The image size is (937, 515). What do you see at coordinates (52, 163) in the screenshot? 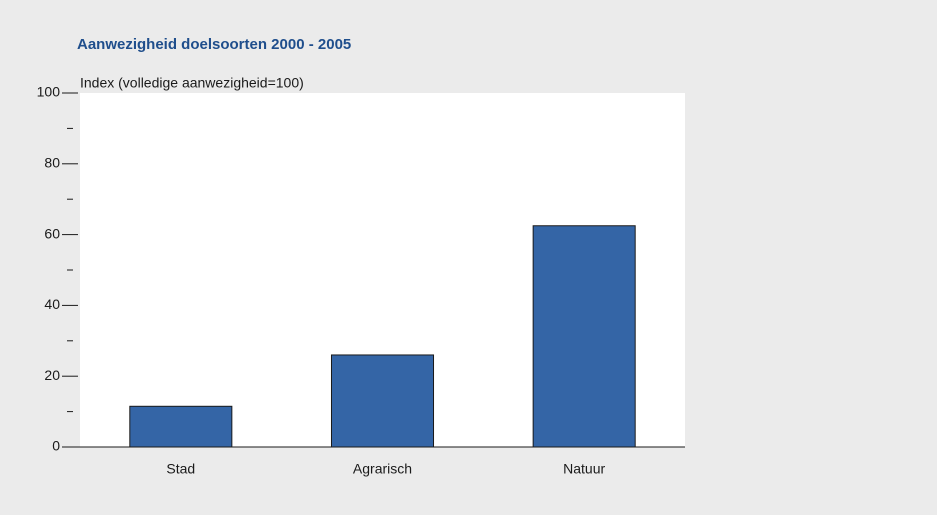
I see `y-tick-label: 80` at bounding box center [52, 163].